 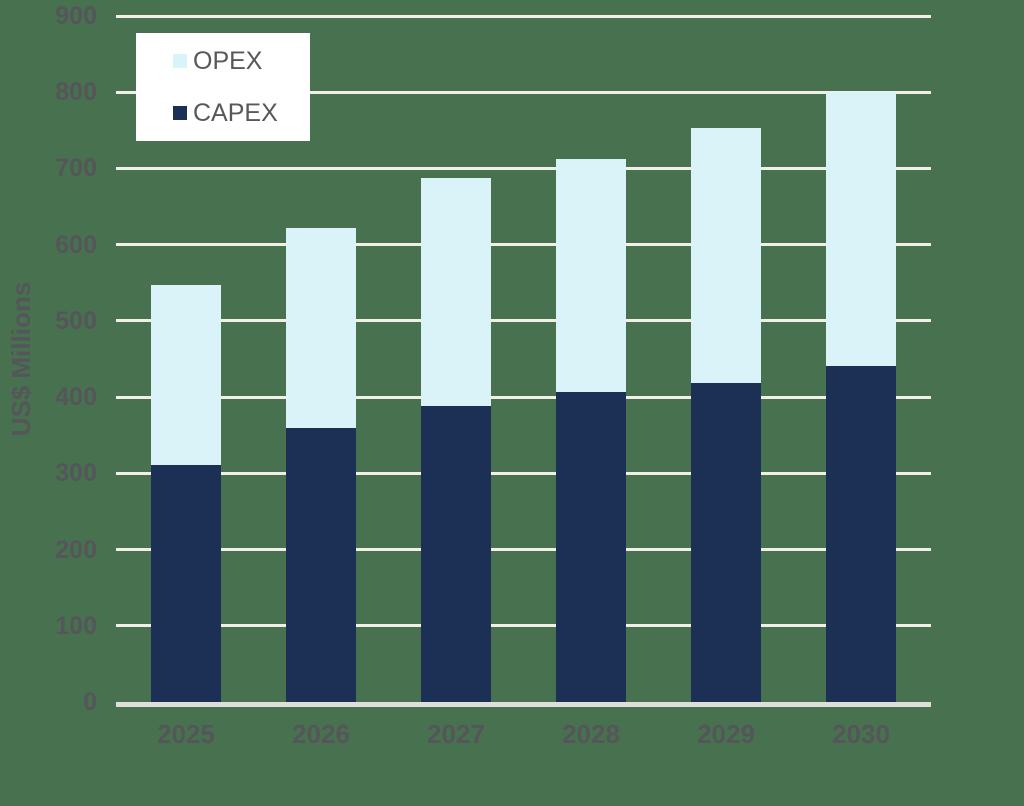 I want to click on y-tick-label-400: 400, so click(x=76, y=397).